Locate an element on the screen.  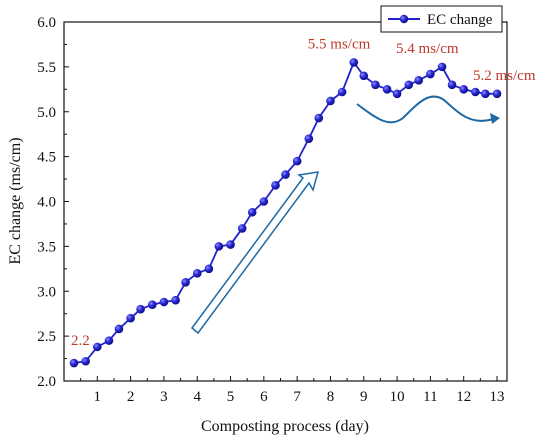
data-annotation: 2.2 is located at coordinates (80, 341).